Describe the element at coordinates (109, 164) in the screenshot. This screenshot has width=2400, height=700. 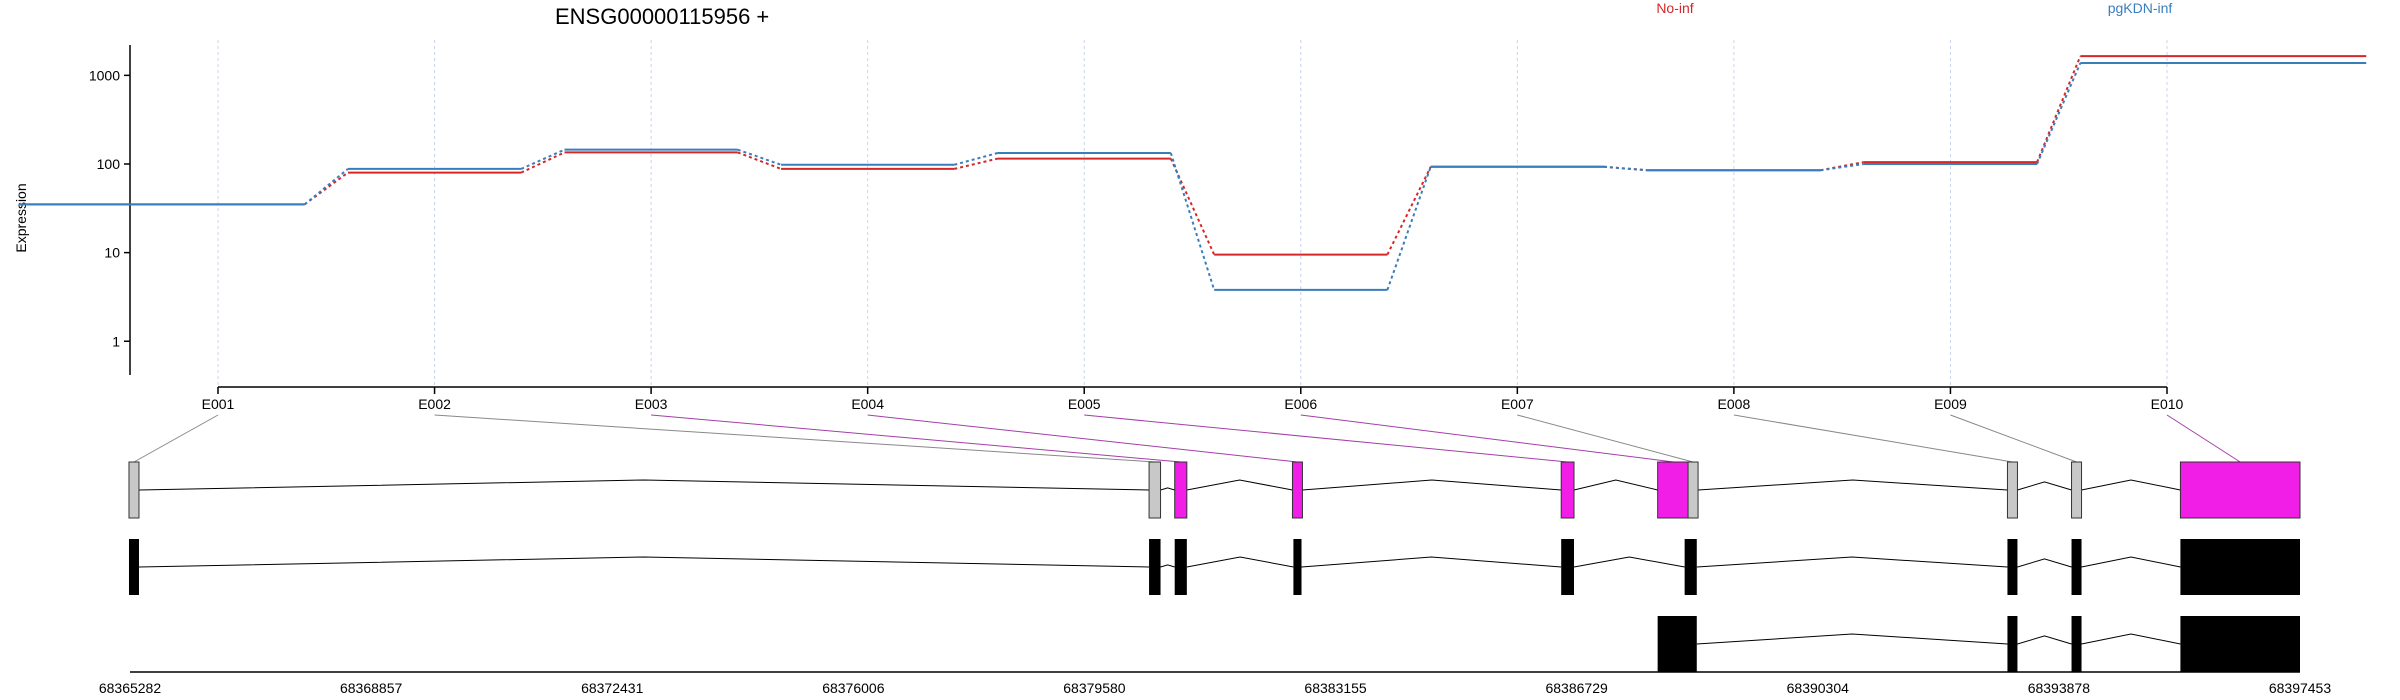
I see `y-tick-label: 100` at that location.